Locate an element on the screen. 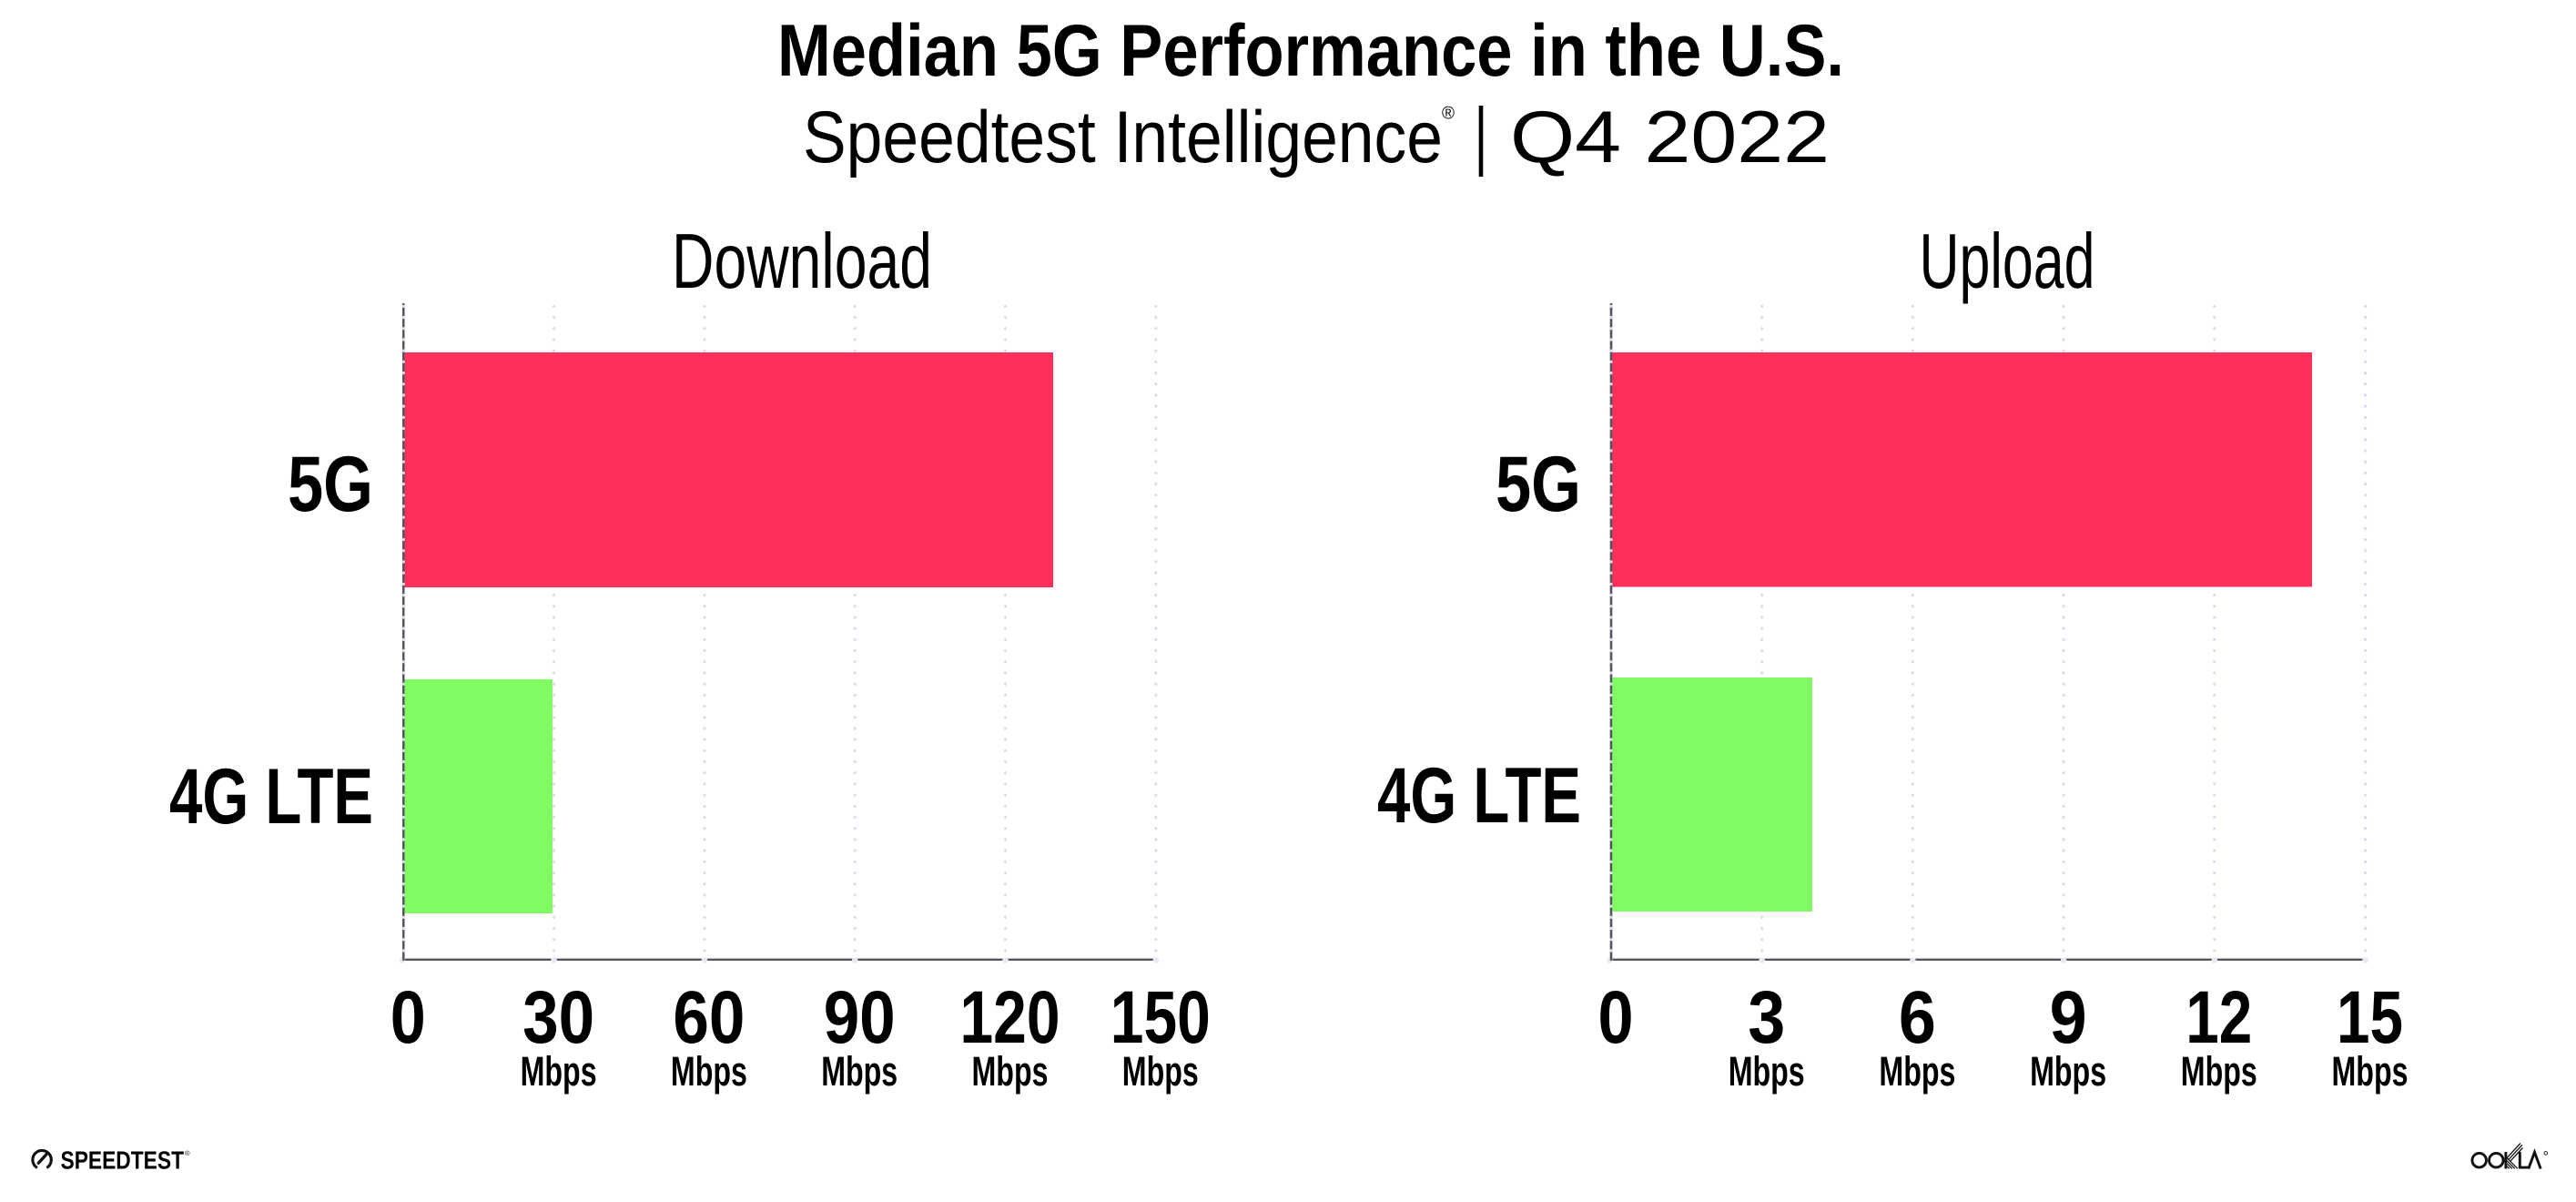 The image size is (2576, 1202). svg-text: 15 is located at coordinates (2370, 1017).